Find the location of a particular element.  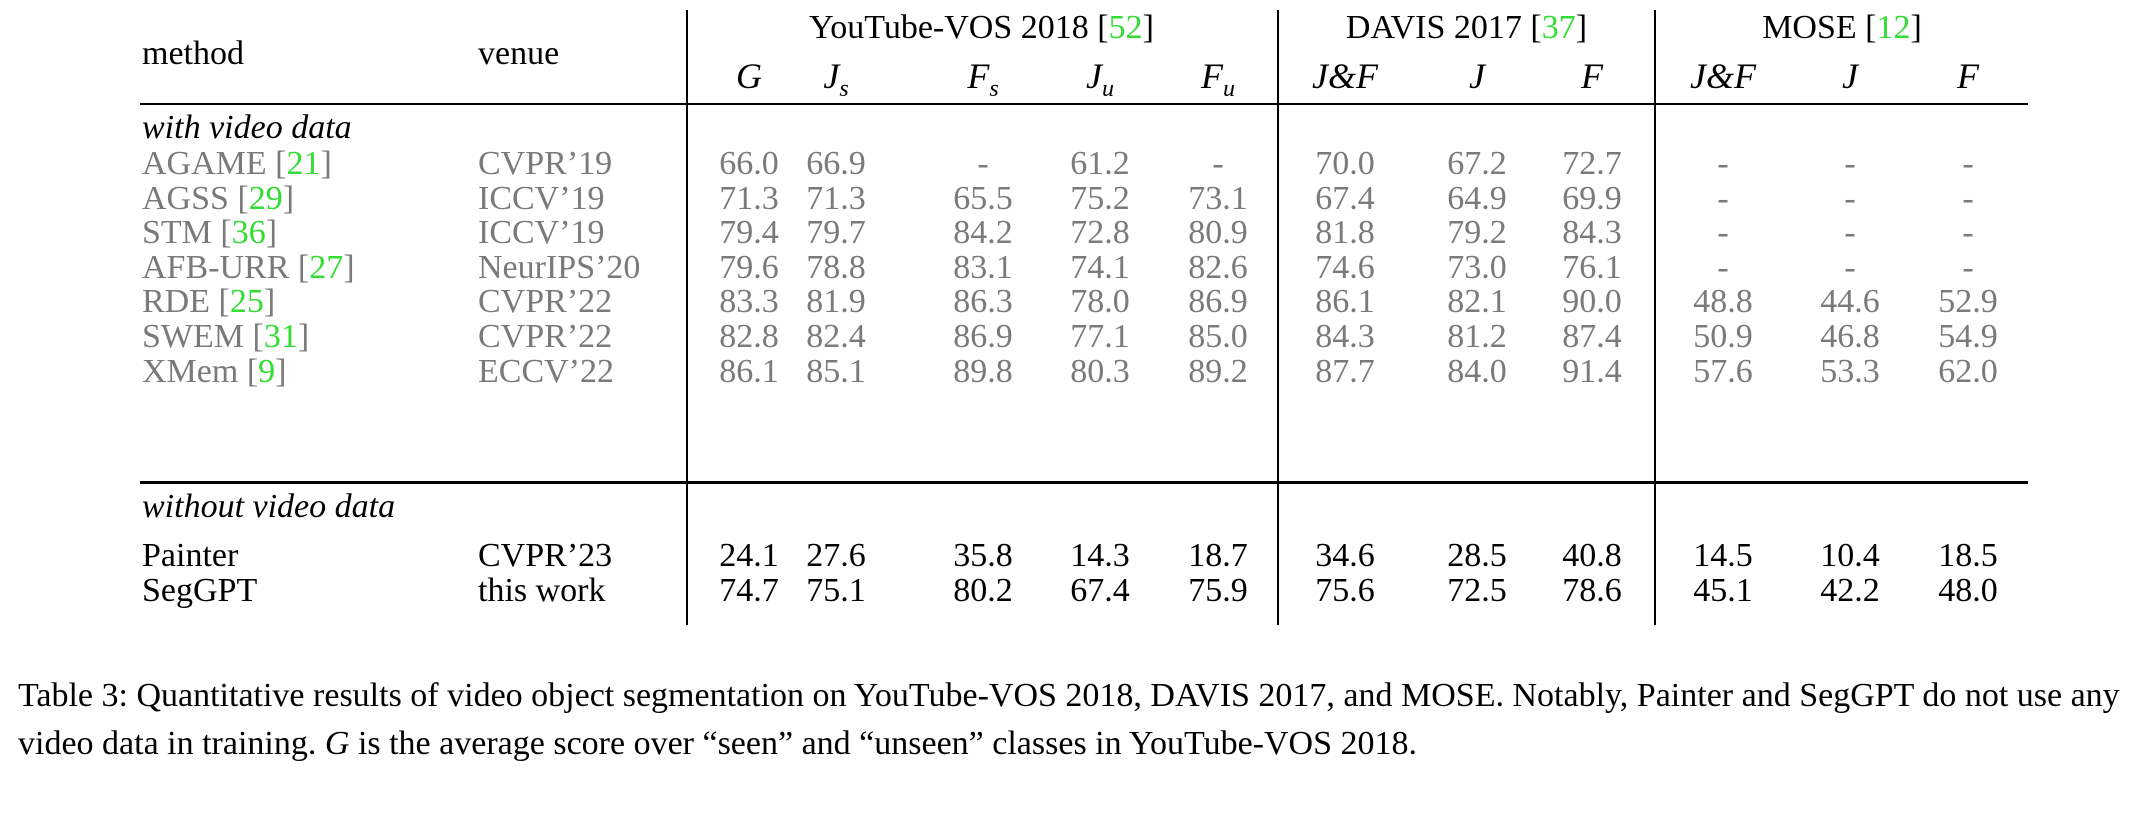

value-cell: 64.9 is located at coordinates (1477, 198).